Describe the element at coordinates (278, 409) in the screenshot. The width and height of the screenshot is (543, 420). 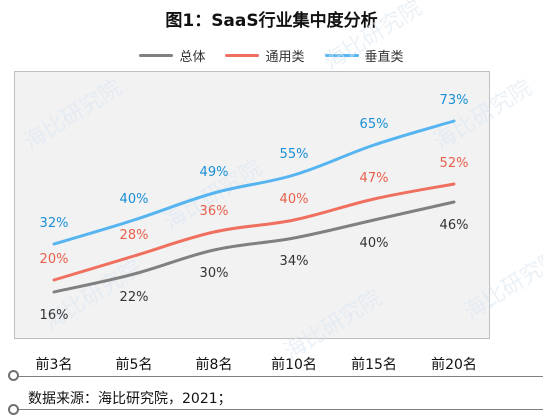
I see `source-divider-bottom` at that location.